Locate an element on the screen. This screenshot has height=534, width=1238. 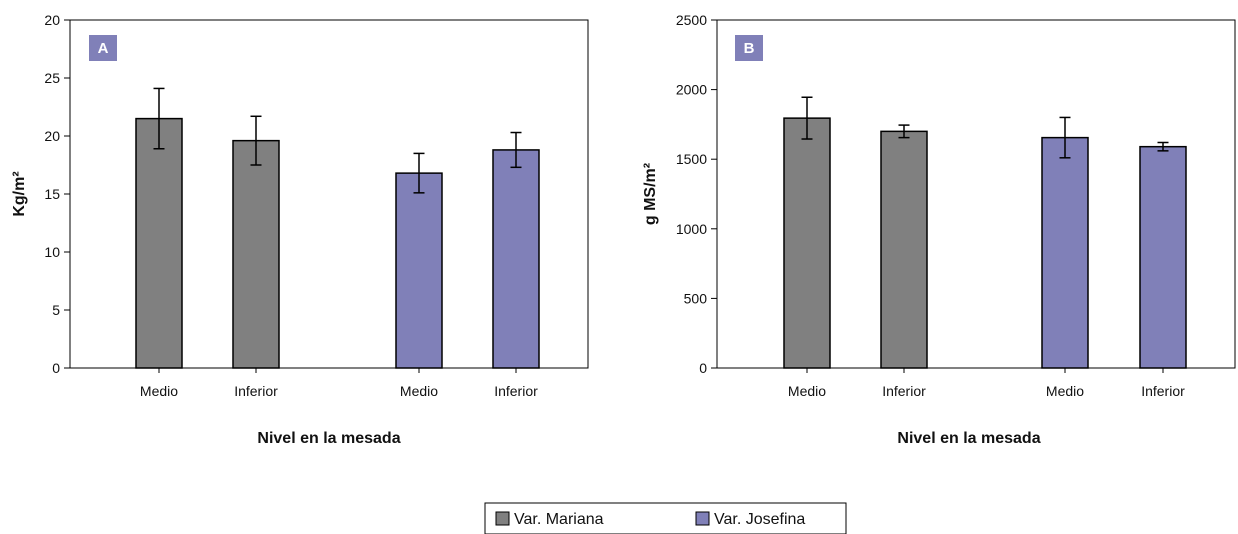
legend-swatch-mariana is located at coordinates (502, 518).